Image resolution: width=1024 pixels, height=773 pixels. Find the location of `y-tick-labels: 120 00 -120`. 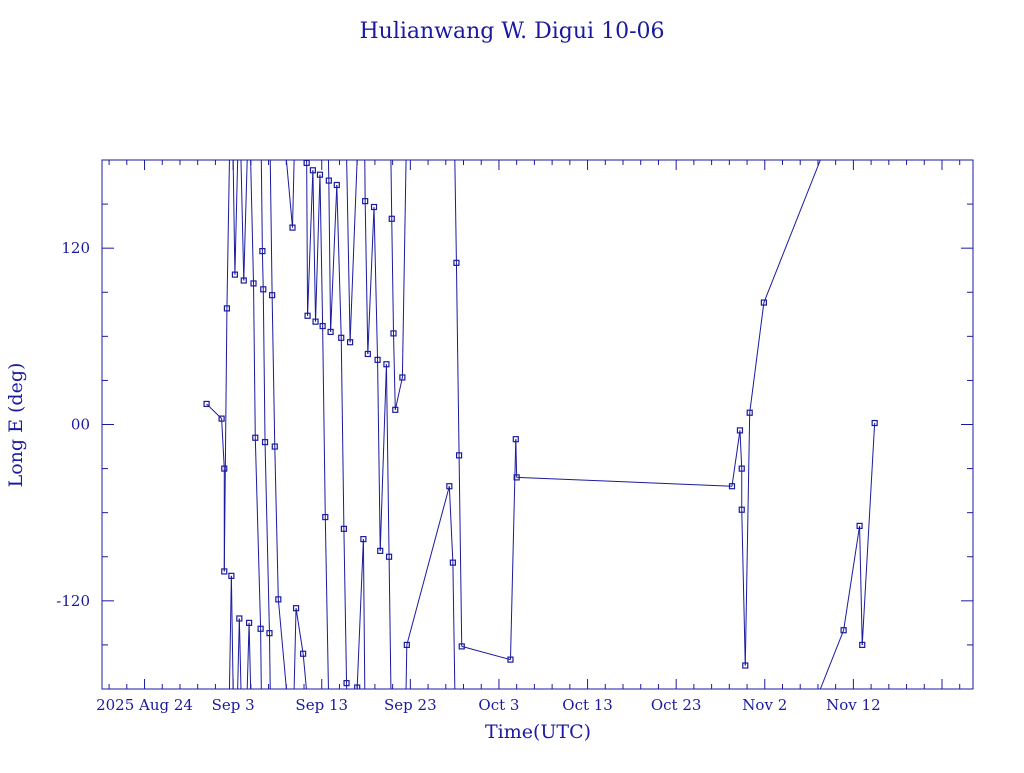

y-tick-labels: 120 00 -120 is located at coordinates (73, 424).